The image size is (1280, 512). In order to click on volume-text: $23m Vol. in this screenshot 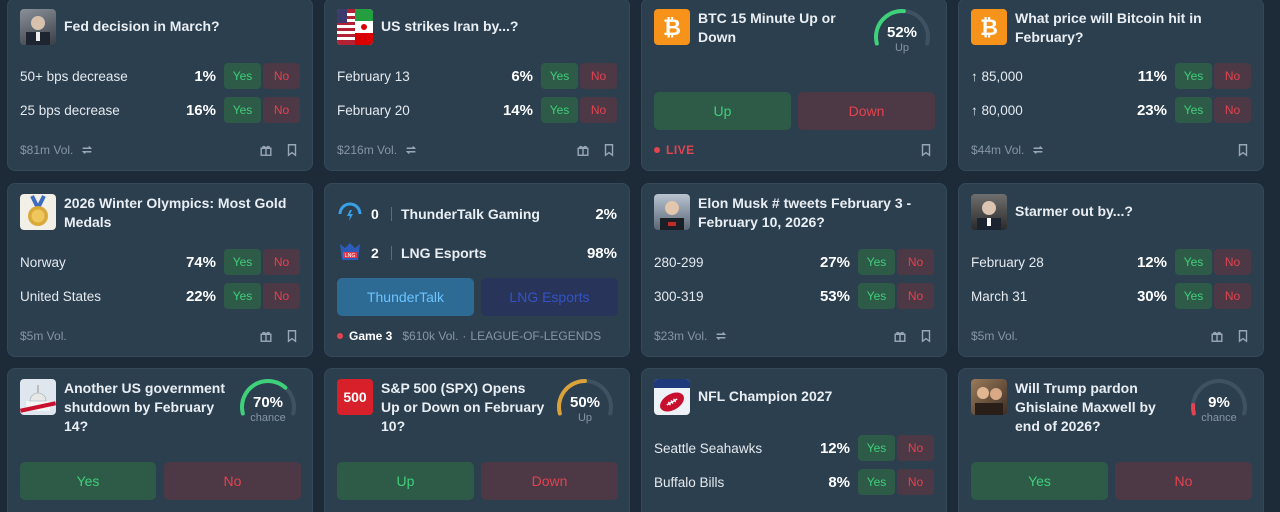, I will do `click(681, 336)`.